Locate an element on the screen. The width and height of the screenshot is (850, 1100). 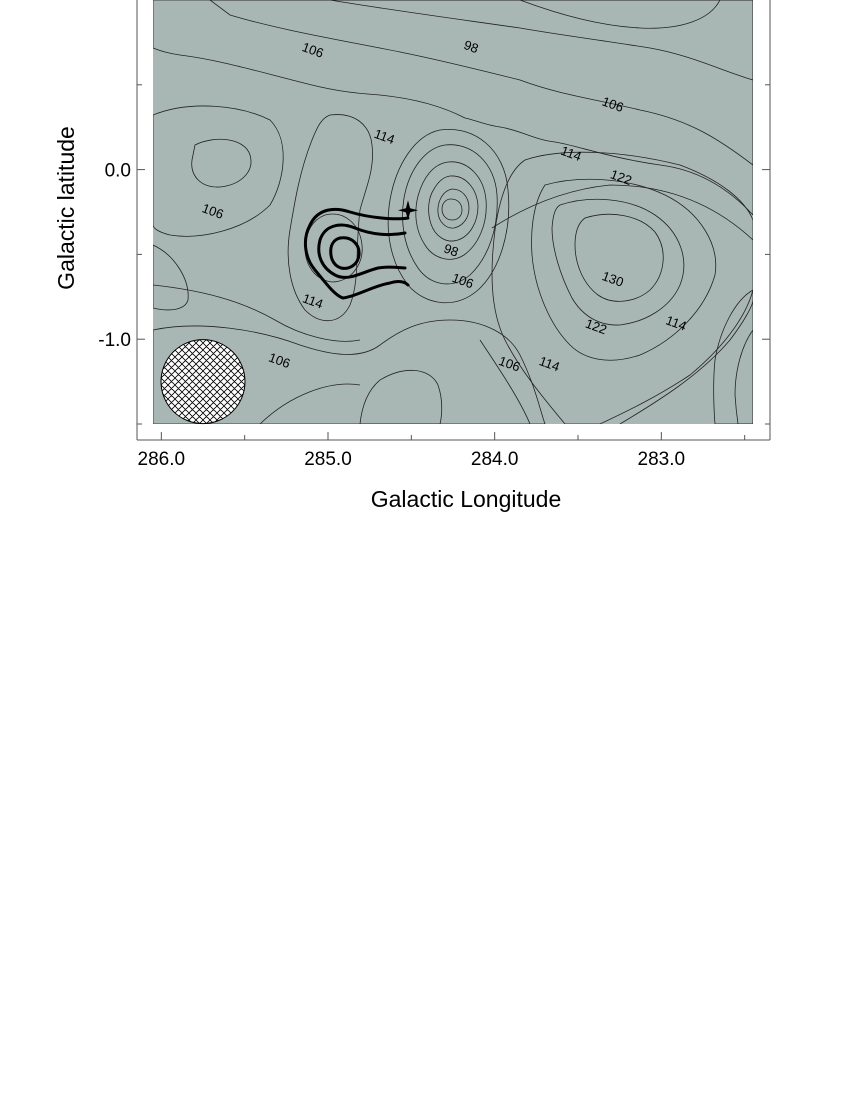
field-level-106-west is located at coordinates (218, 171).